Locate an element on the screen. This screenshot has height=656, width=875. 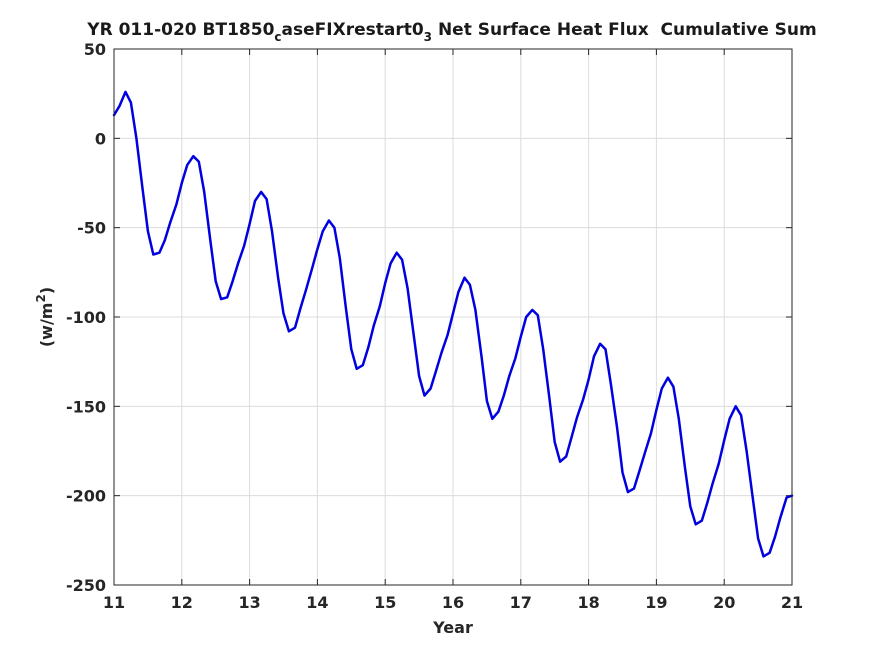
y-tick-label: 0 is located at coordinates (100, 138).